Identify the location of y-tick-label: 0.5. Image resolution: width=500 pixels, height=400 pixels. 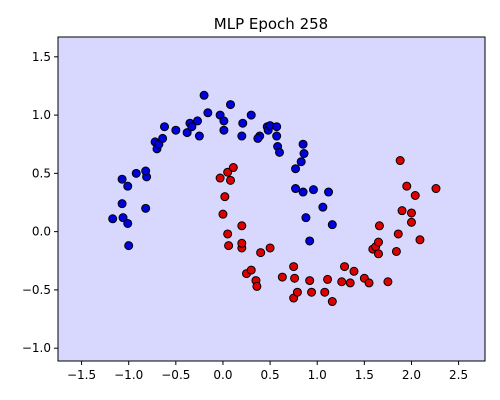
(41, 173).